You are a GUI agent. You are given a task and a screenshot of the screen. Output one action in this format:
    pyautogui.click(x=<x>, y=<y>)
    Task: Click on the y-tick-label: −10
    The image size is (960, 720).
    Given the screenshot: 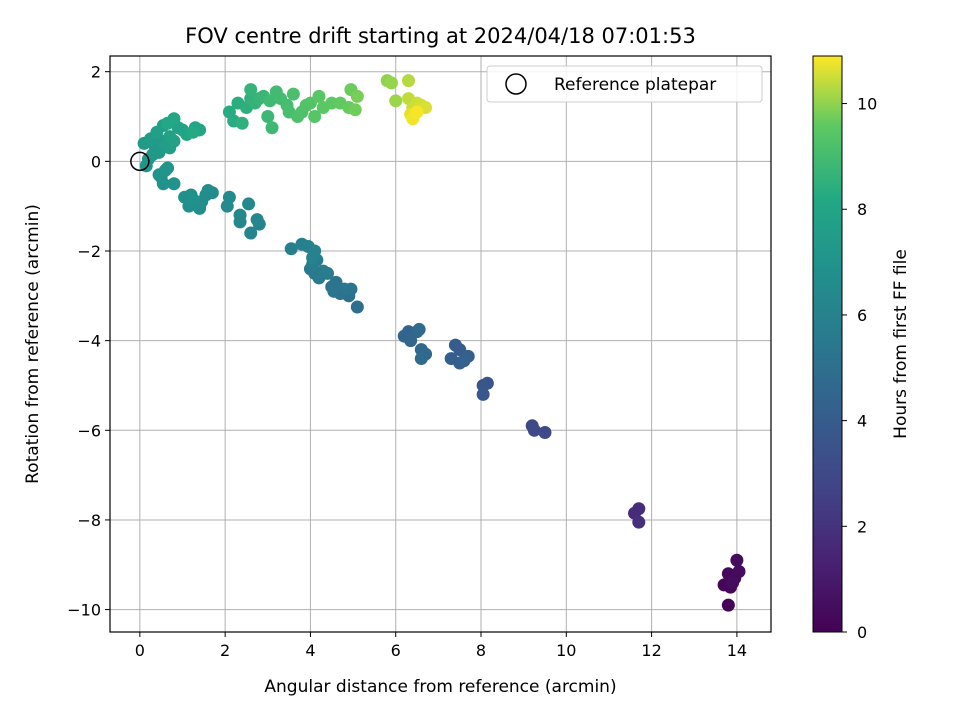 What is the action you would take?
    pyautogui.click(x=84, y=610)
    